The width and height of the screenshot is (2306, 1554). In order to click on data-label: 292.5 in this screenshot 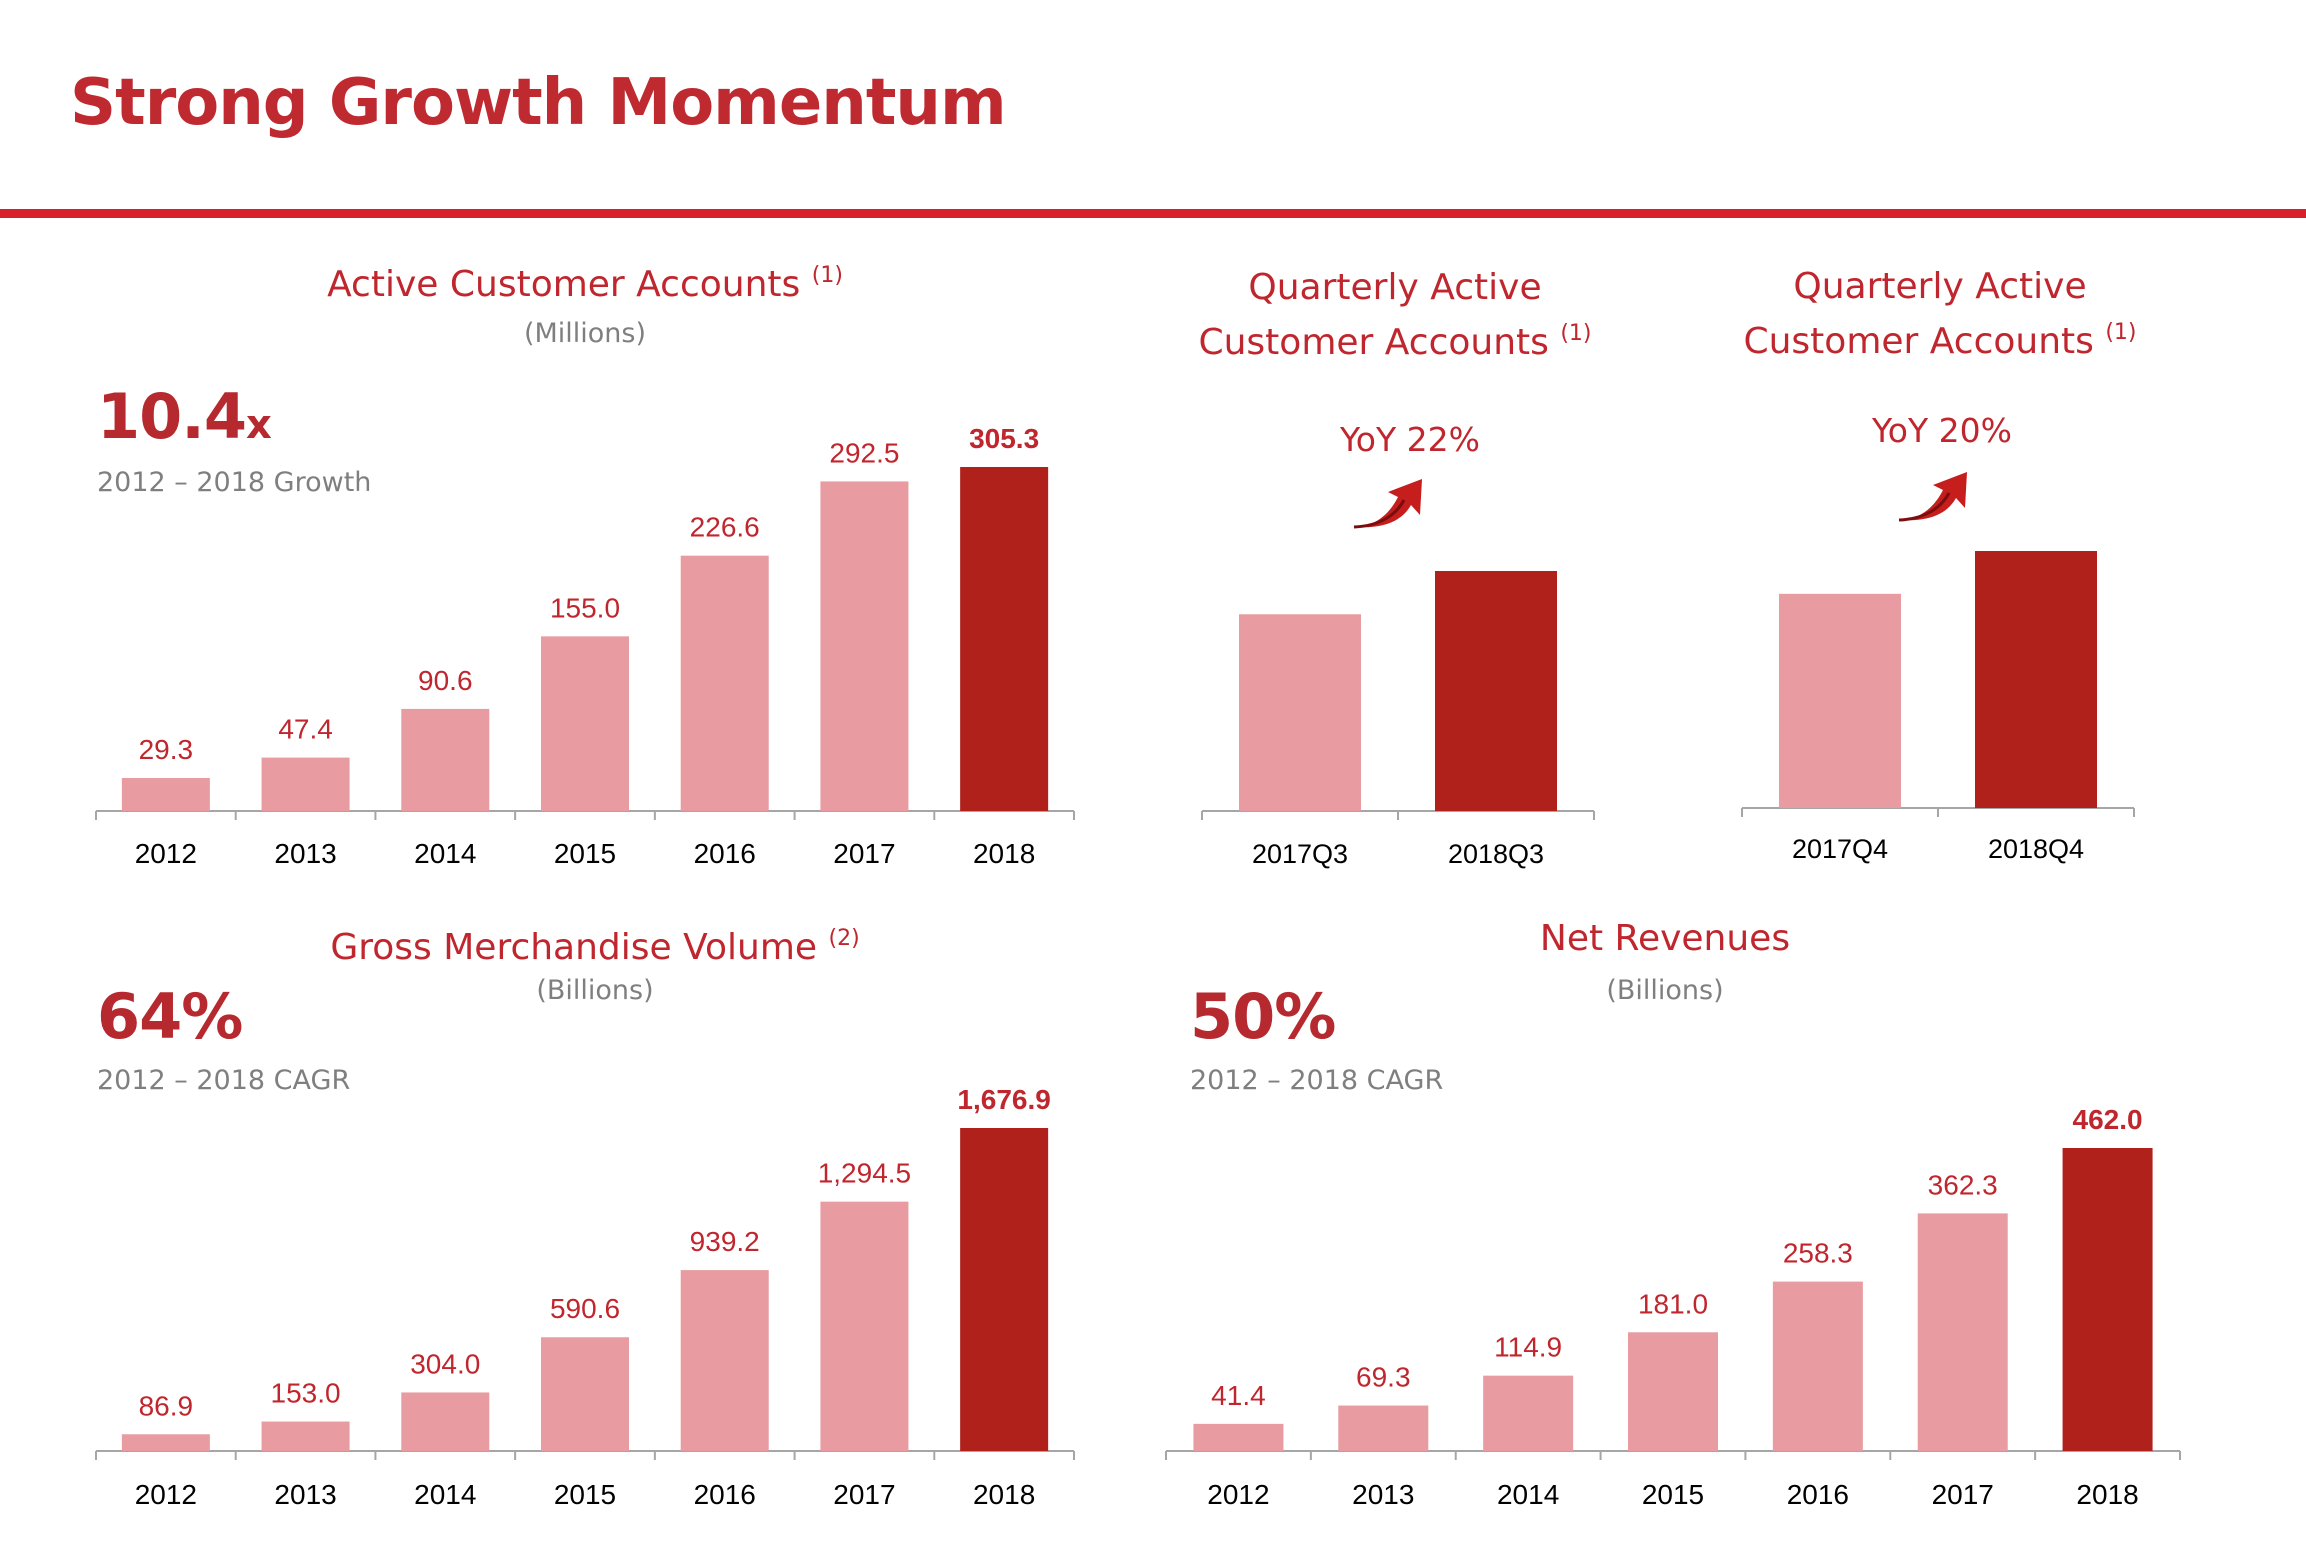, I will do `click(864, 452)`.